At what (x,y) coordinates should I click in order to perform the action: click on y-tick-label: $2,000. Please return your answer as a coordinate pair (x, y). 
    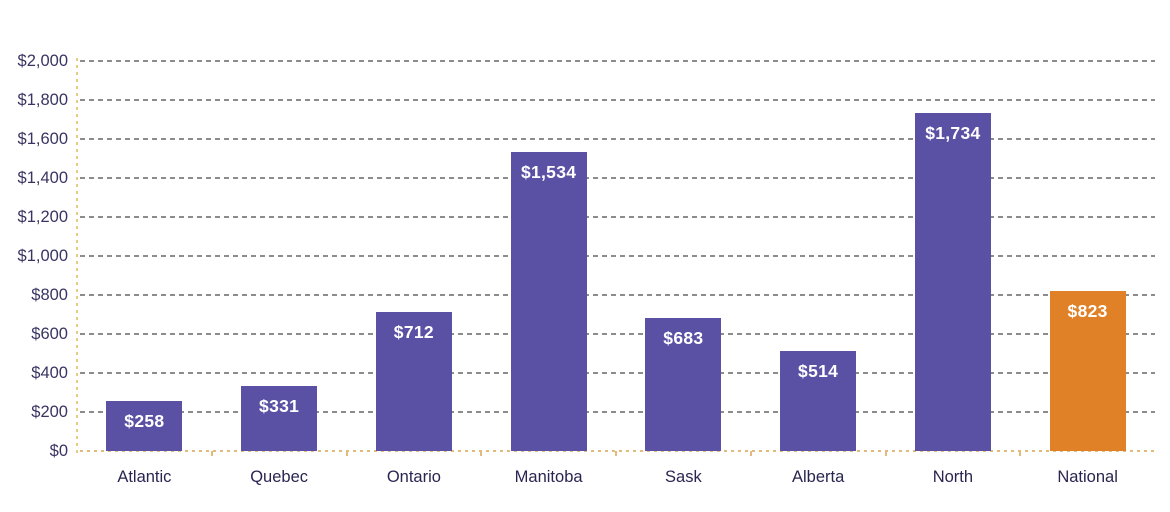
    Looking at the image, I should click on (42, 61).